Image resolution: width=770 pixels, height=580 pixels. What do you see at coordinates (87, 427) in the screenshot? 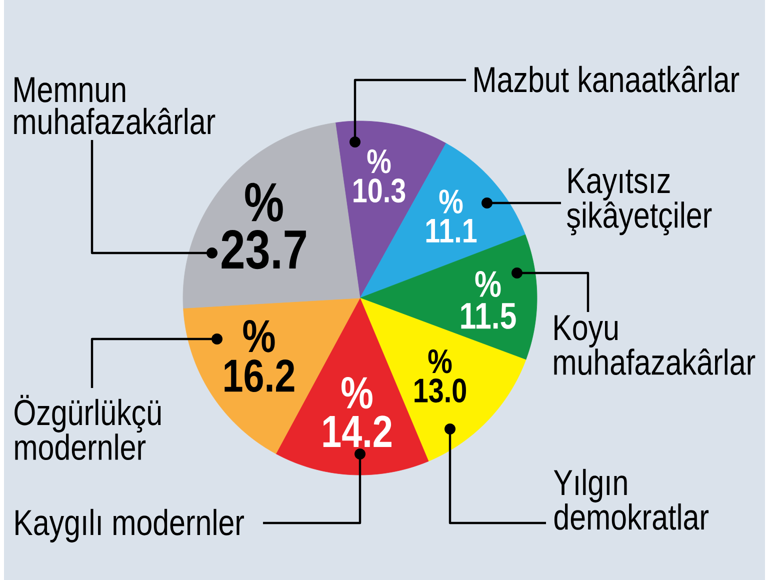
I see `slice-label: Özgürlükçü modernler` at bounding box center [87, 427].